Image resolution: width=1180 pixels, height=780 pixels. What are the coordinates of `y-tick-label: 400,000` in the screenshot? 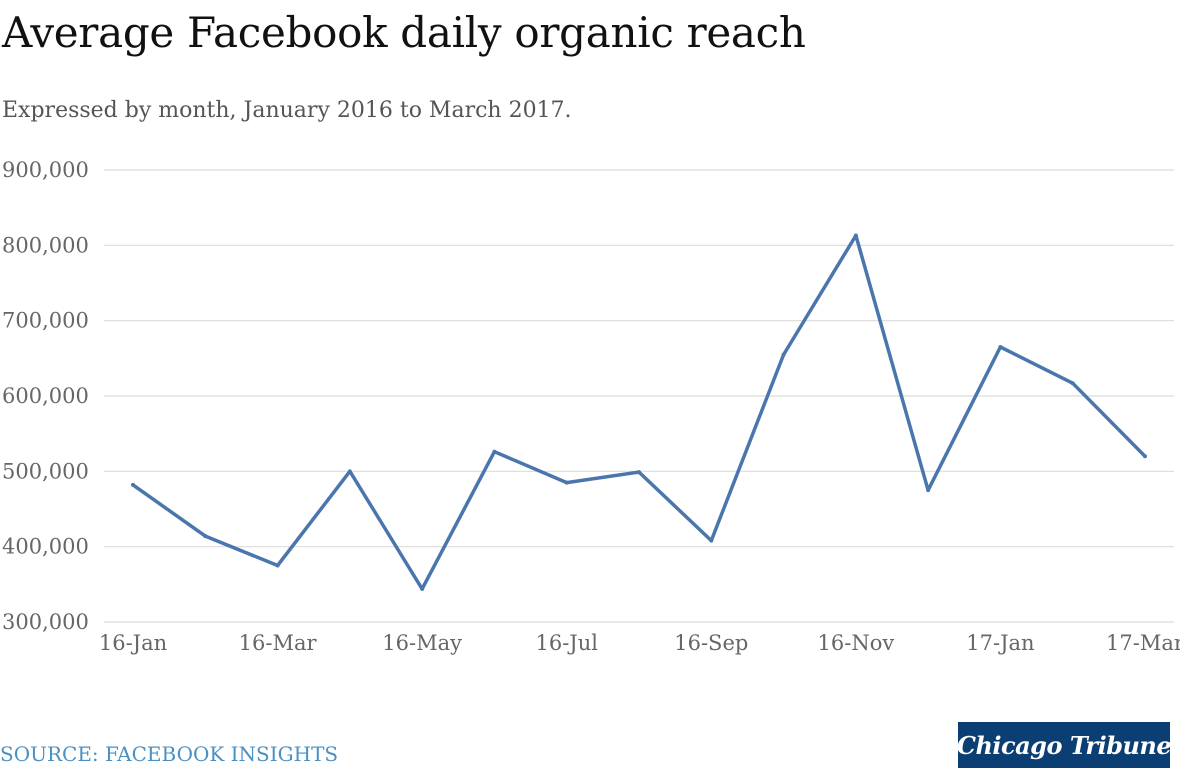 It's located at (45, 547).